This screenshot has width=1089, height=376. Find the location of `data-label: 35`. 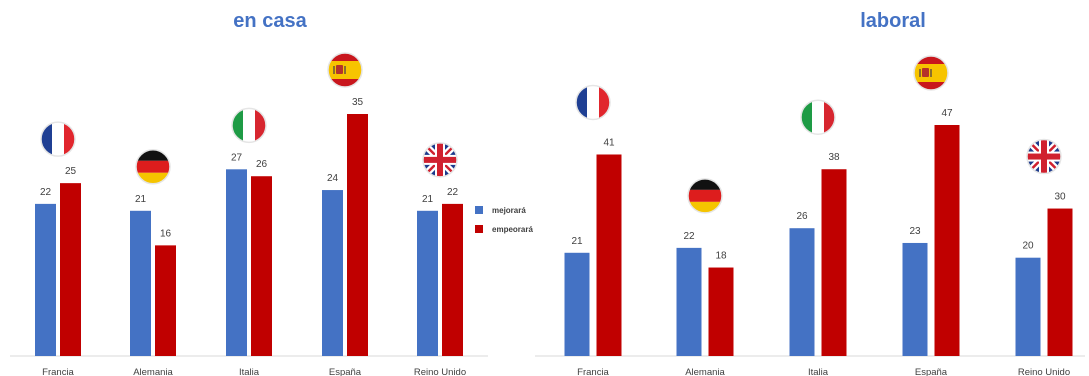

data-label: 35 is located at coordinates (358, 102).